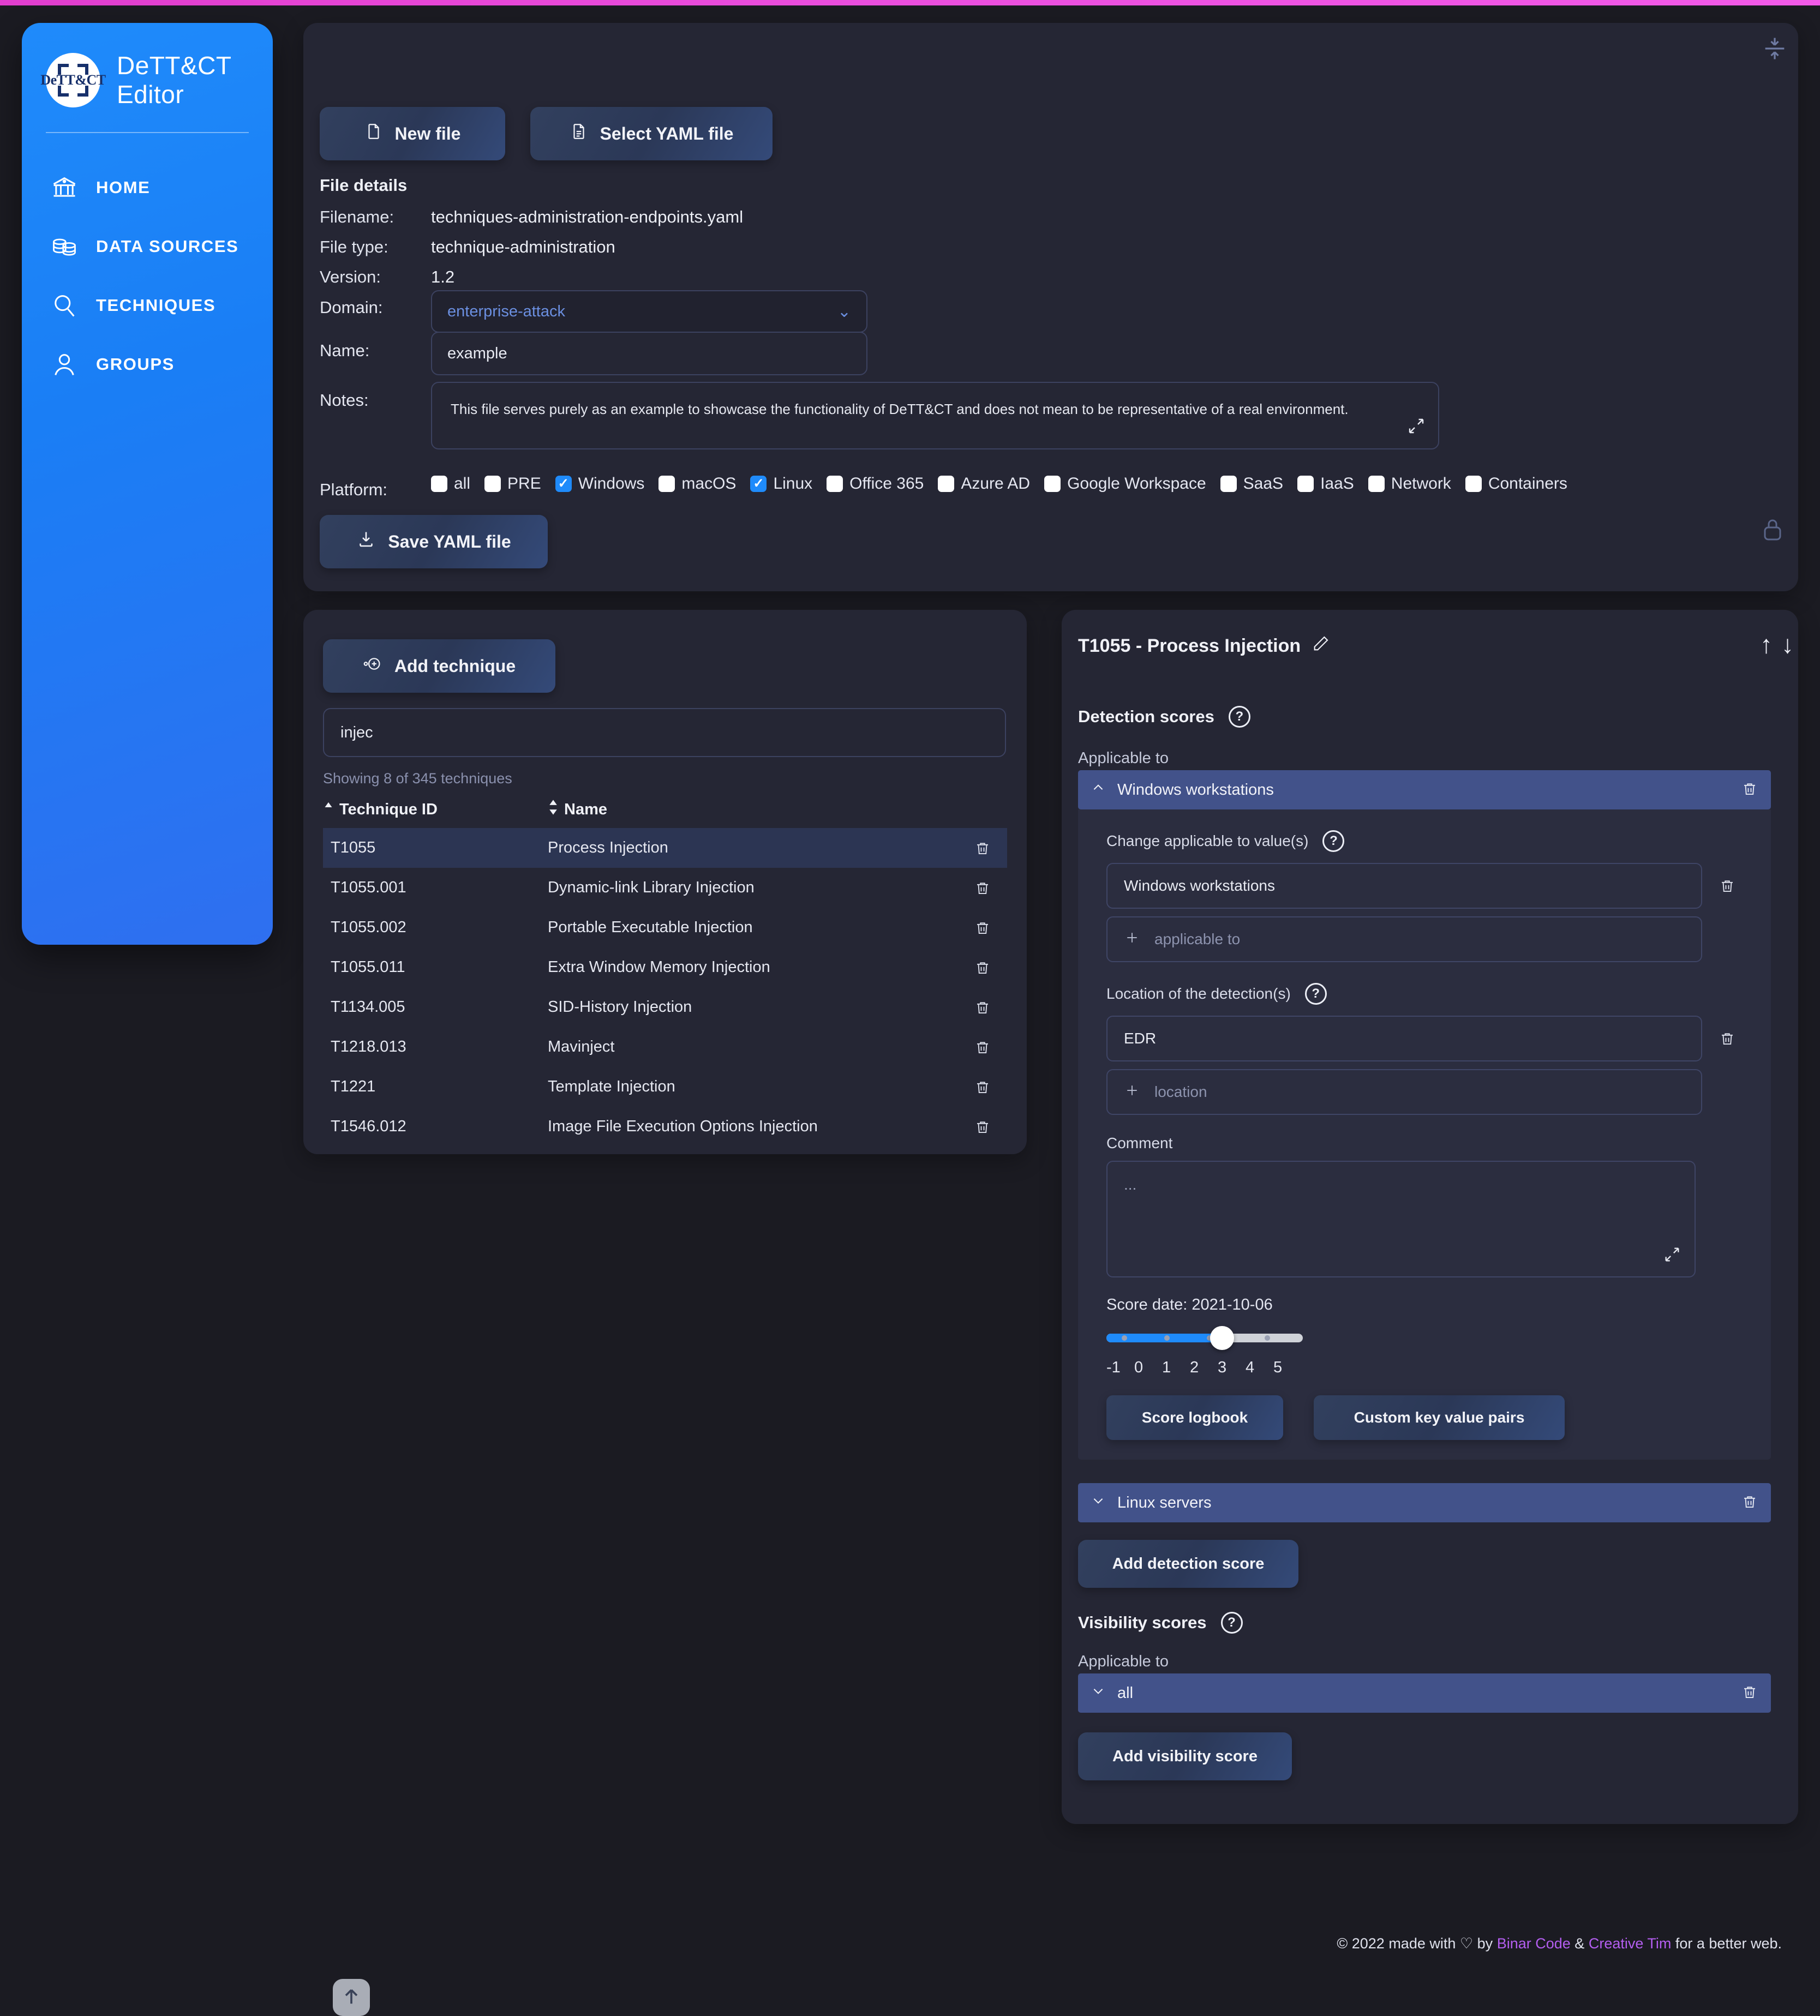 Image resolution: width=1820 pixels, height=2016 pixels. I want to click on table-row: T1055.001 Dynamic-link Library Injection, so click(665, 888).